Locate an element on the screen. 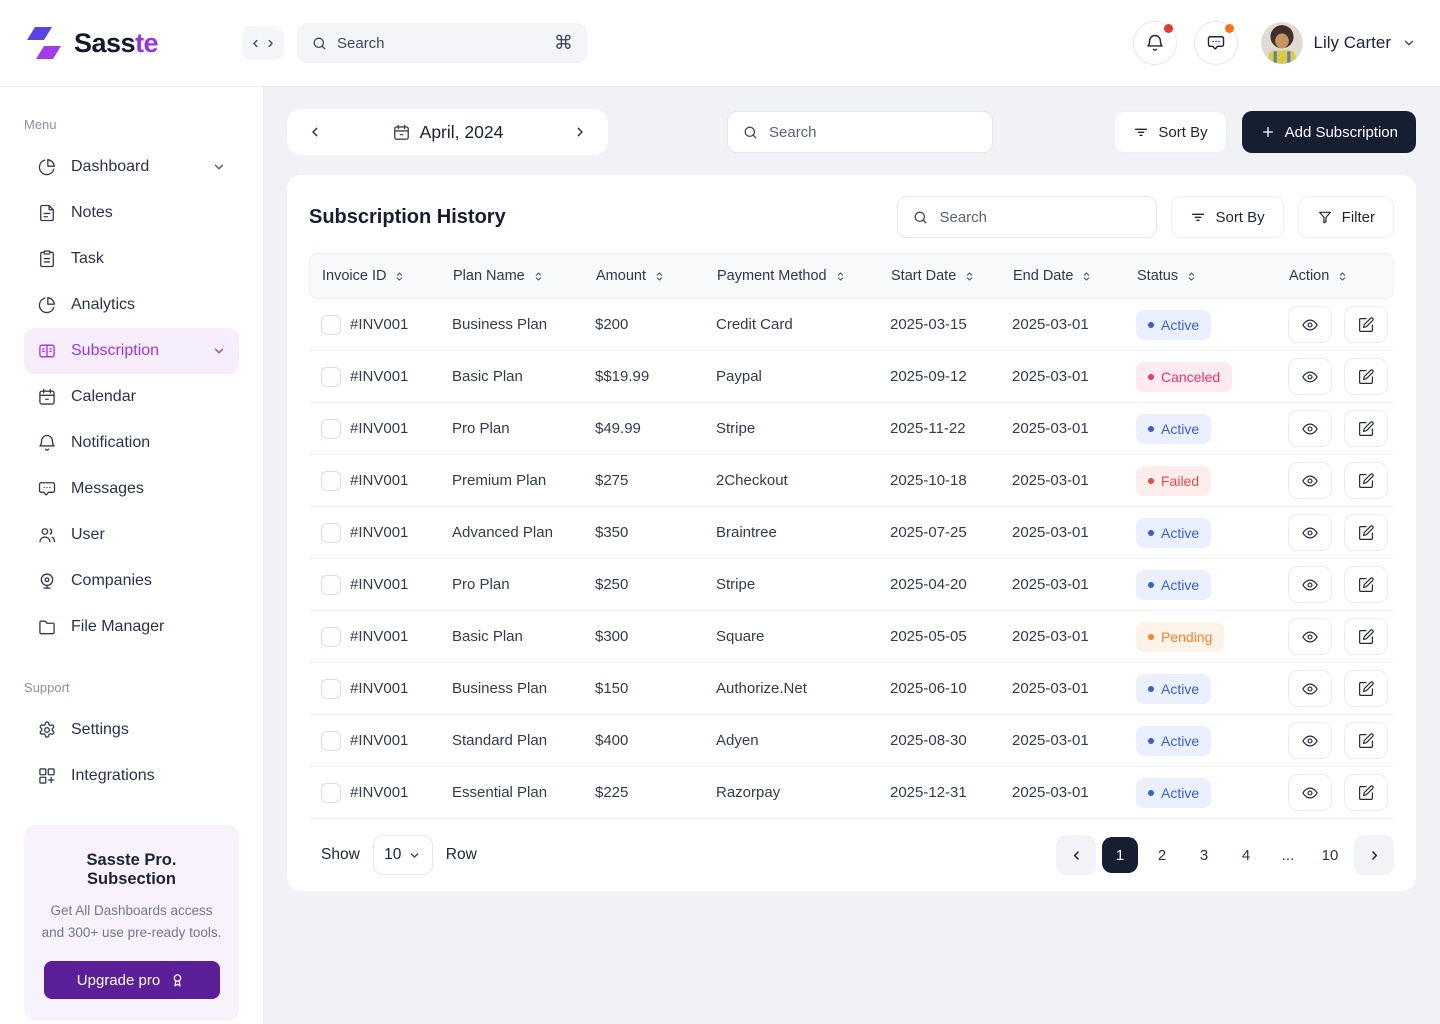 The width and height of the screenshot is (1440, 1024). users-icon is located at coordinates (47, 535).